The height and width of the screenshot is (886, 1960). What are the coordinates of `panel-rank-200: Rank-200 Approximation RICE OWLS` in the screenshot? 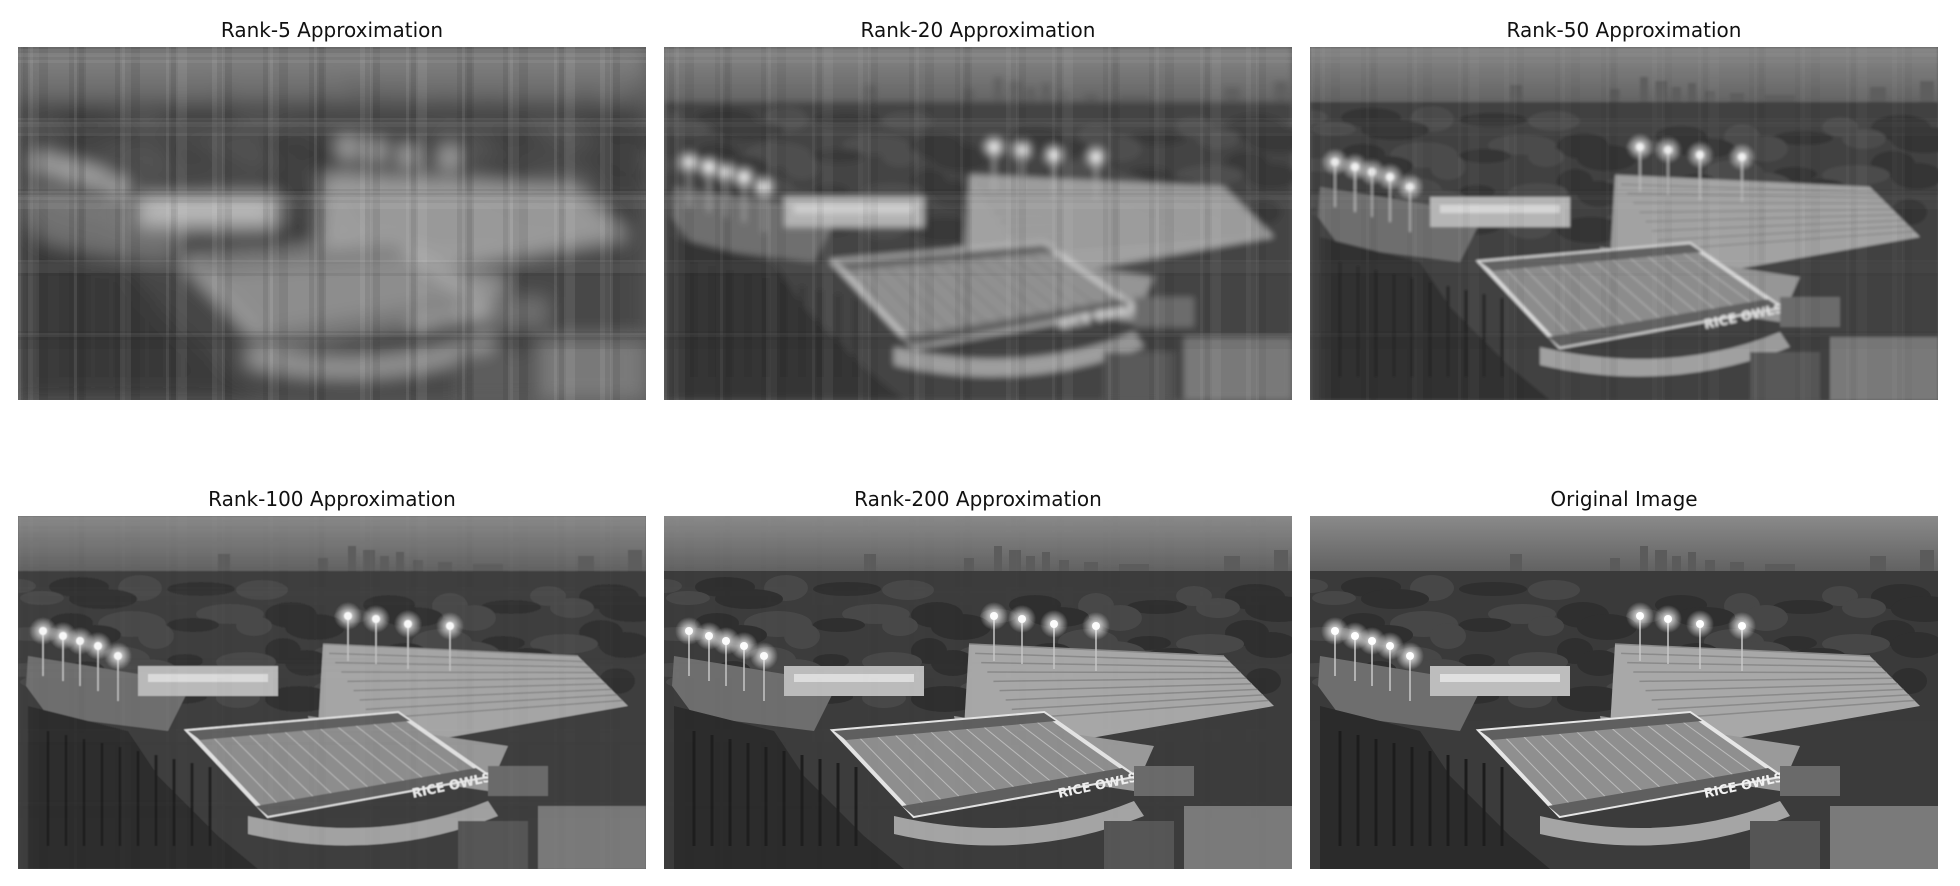 It's located at (978, 678).